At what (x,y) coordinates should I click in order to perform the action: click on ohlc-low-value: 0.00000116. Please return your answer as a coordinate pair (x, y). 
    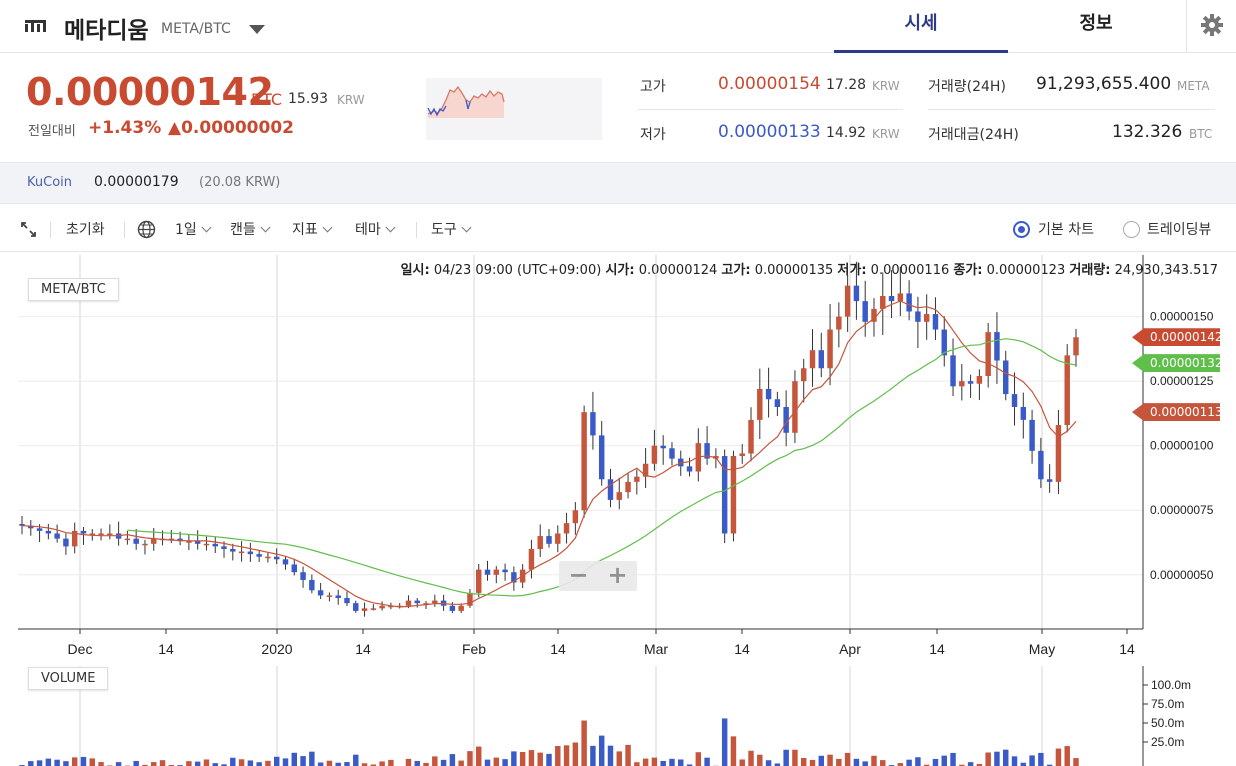
    Looking at the image, I should click on (910, 270).